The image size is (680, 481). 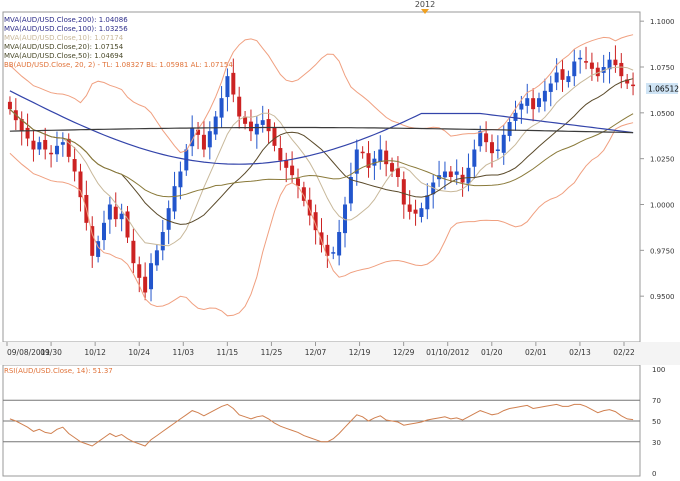 What do you see at coordinates (95, 352) in the screenshot?
I see `date-tick-label: 10/12` at bounding box center [95, 352].